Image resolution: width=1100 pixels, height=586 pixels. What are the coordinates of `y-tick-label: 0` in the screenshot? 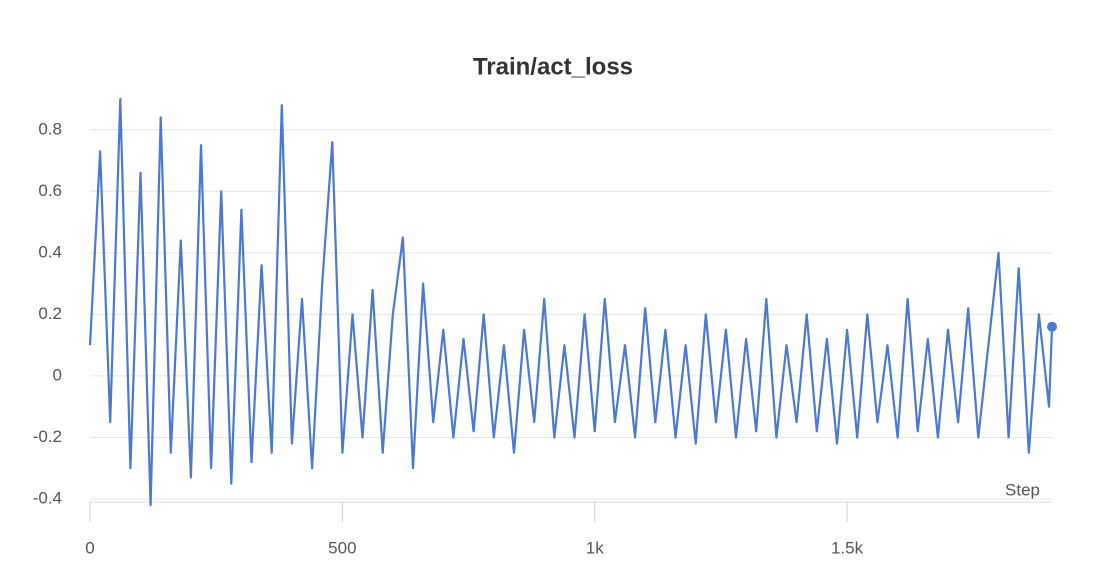 It's located at (57, 374).